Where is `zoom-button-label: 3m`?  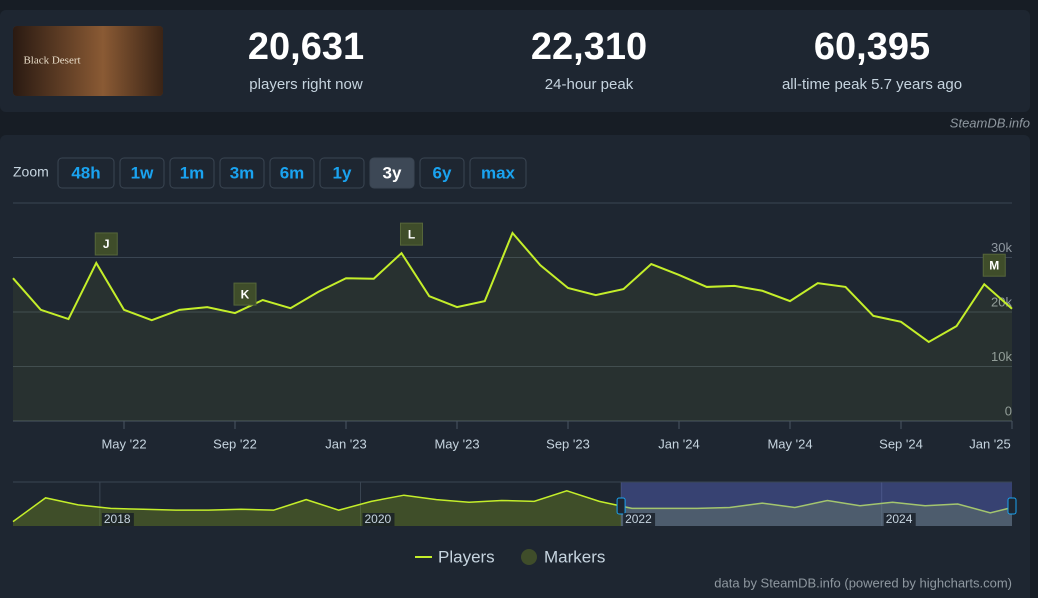
zoom-button-label: 3m is located at coordinates (242, 172).